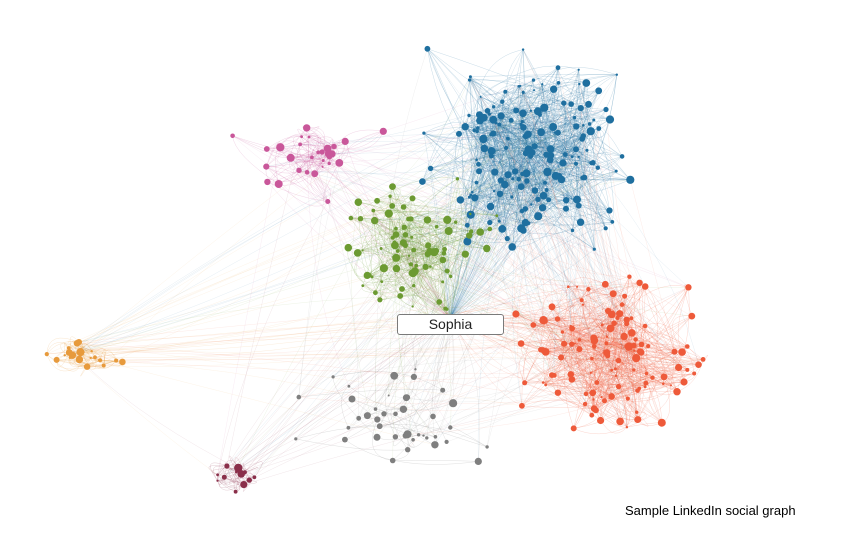 This screenshot has width=852, height=554. What do you see at coordinates (450, 324) in the screenshot?
I see `center-node-label: Sophia` at bounding box center [450, 324].